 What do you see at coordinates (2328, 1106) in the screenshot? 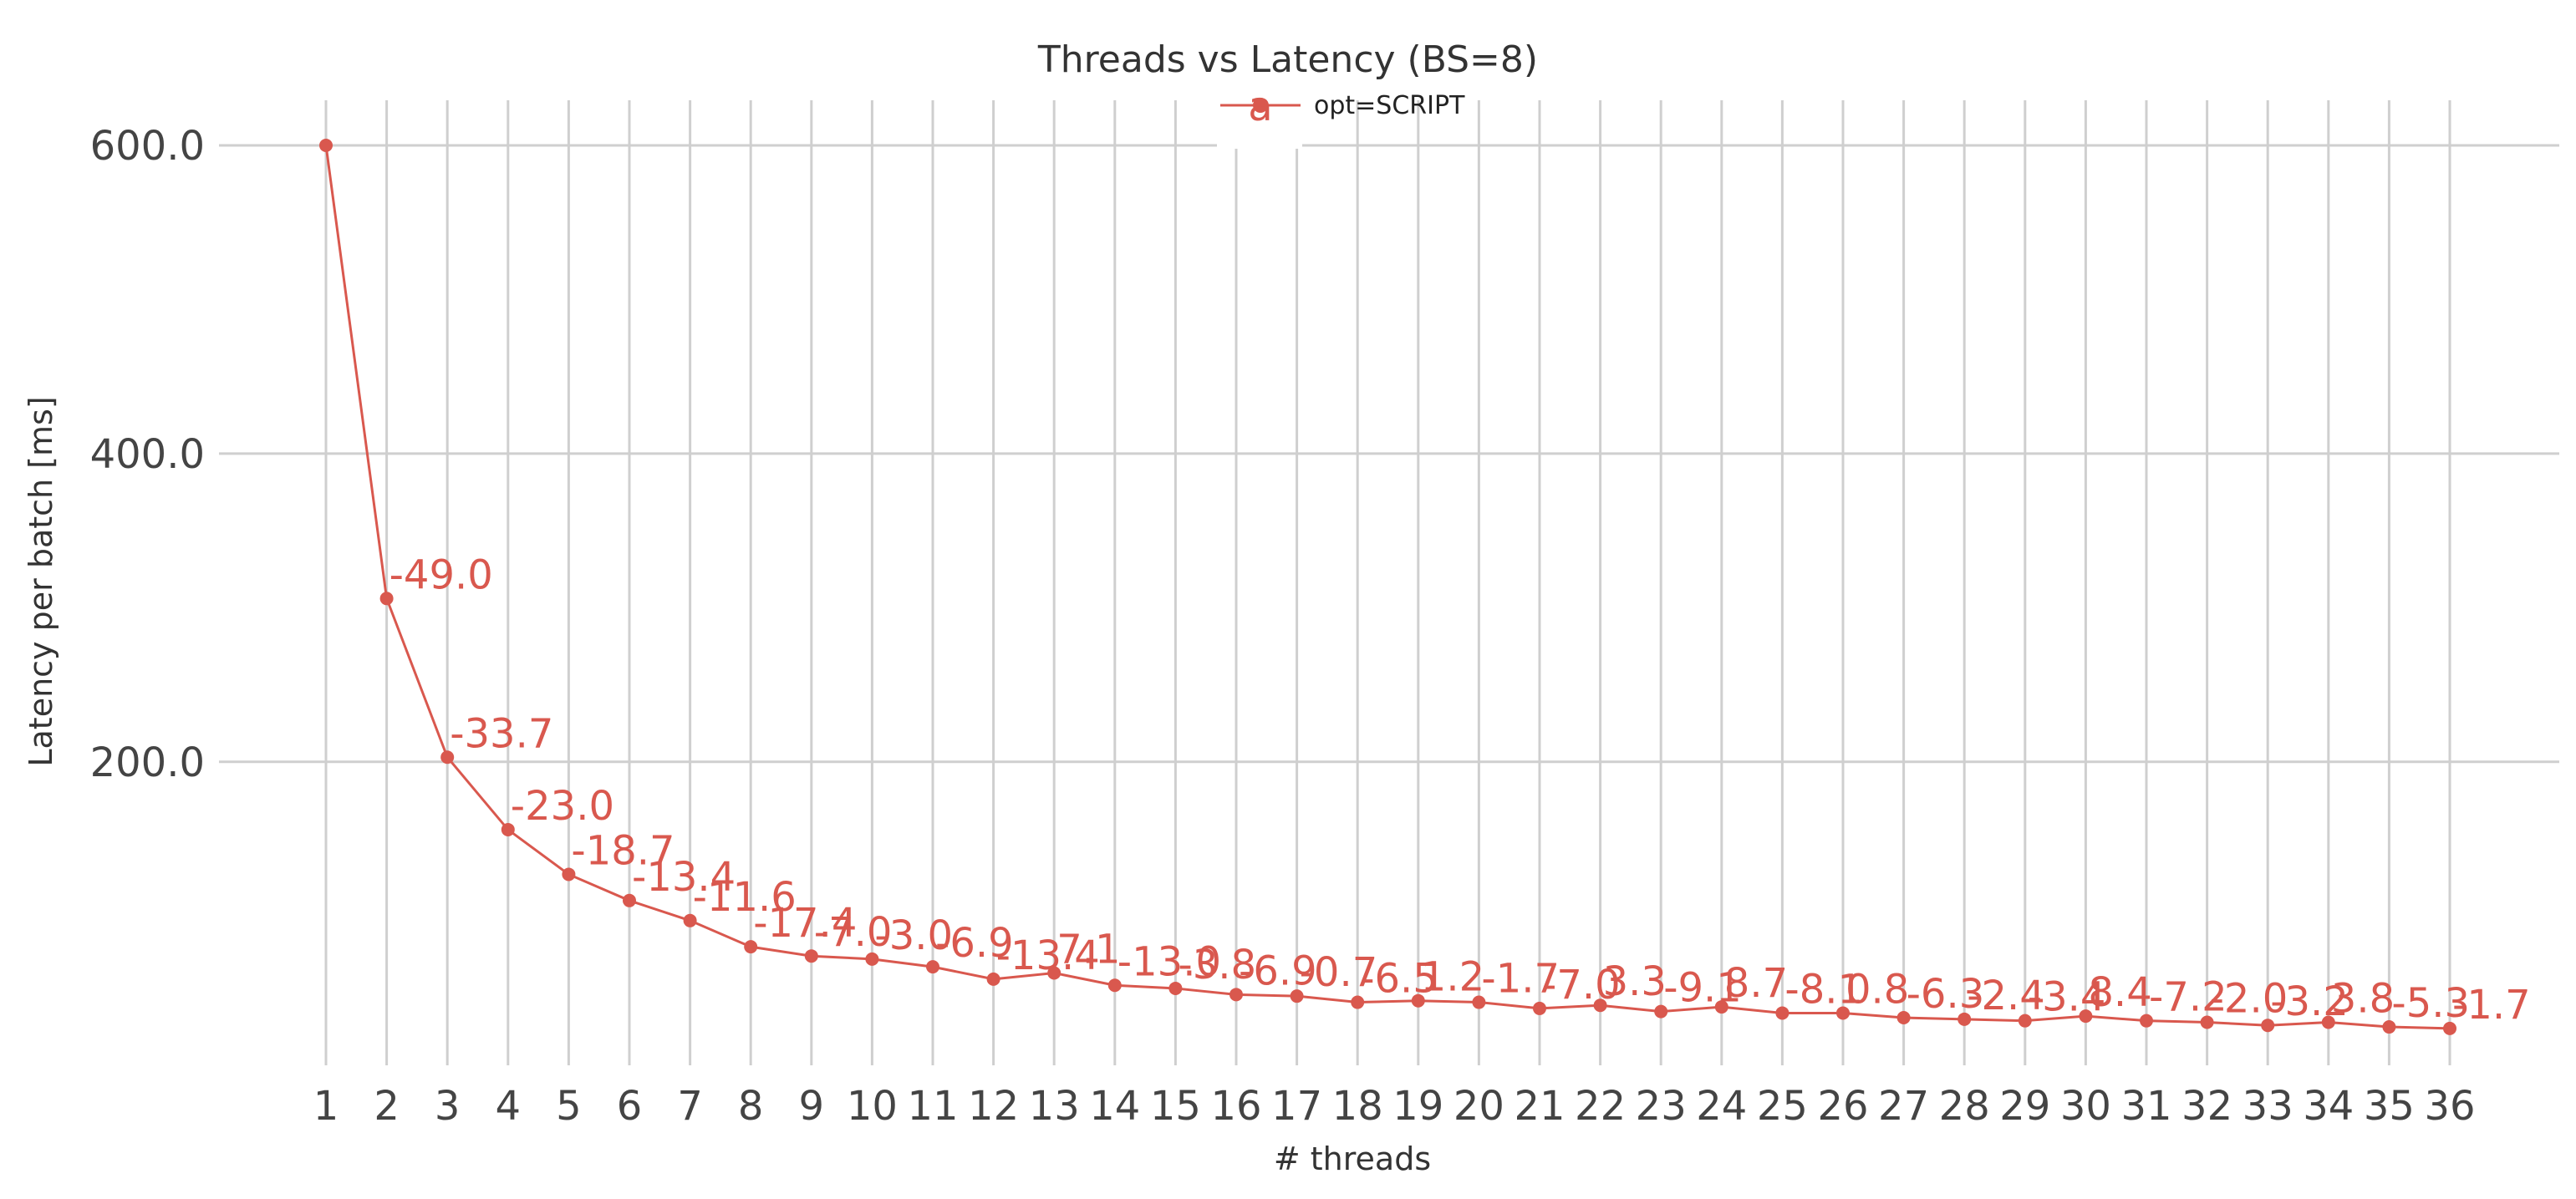
I see `x-tick-label: 34` at bounding box center [2328, 1106].